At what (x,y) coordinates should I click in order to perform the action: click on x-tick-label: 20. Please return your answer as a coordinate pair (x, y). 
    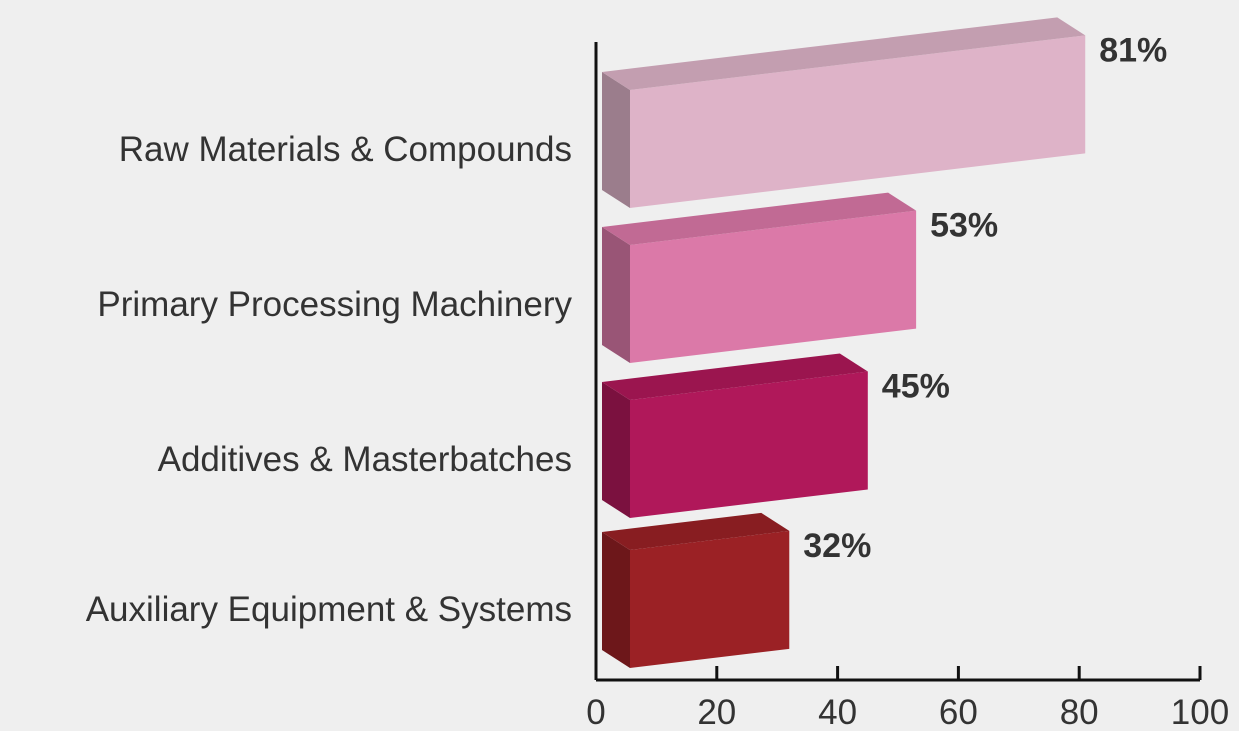
    Looking at the image, I should click on (716, 712).